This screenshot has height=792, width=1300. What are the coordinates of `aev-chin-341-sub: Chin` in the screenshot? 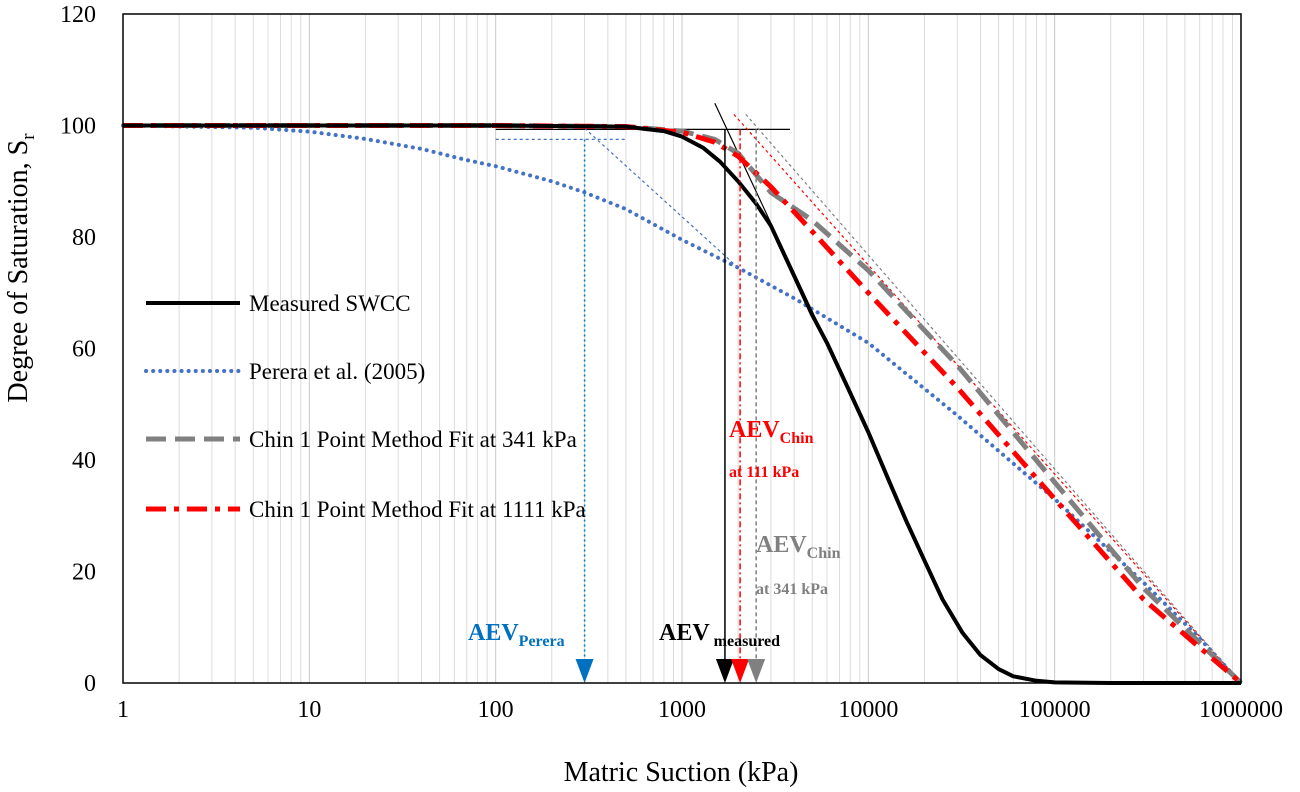 It's located at (824, 553).